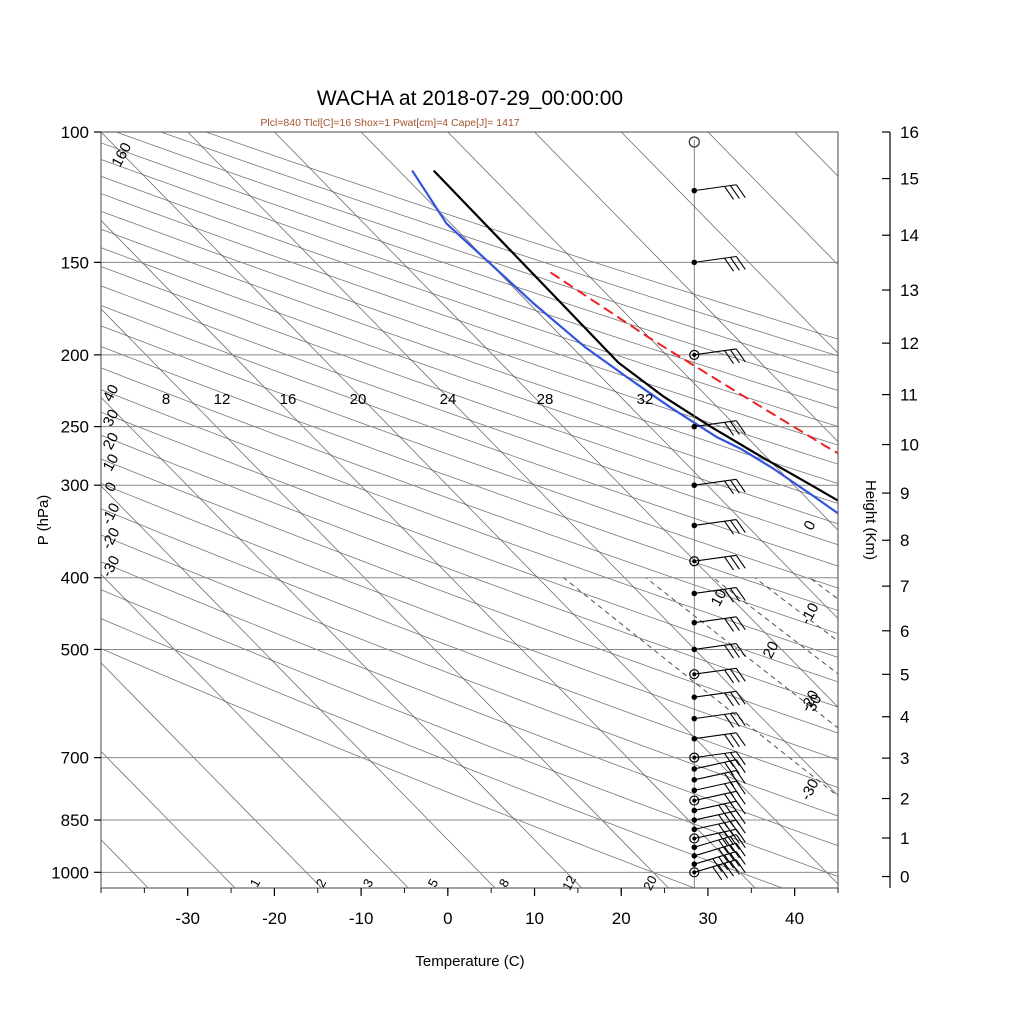 The image size is (1024, 1024). What do you see at coordinates (469, 961) in the screenshot?
I see `x-axis-label: Temperature (C)` at bounding box center [469, 961].